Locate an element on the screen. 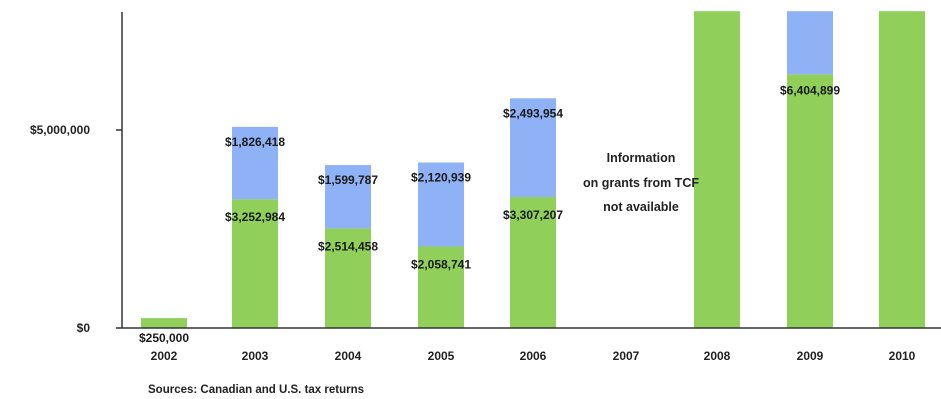 The image size is (941, 399). x-tick-label: 2007 is located at coordinates (626, 356).